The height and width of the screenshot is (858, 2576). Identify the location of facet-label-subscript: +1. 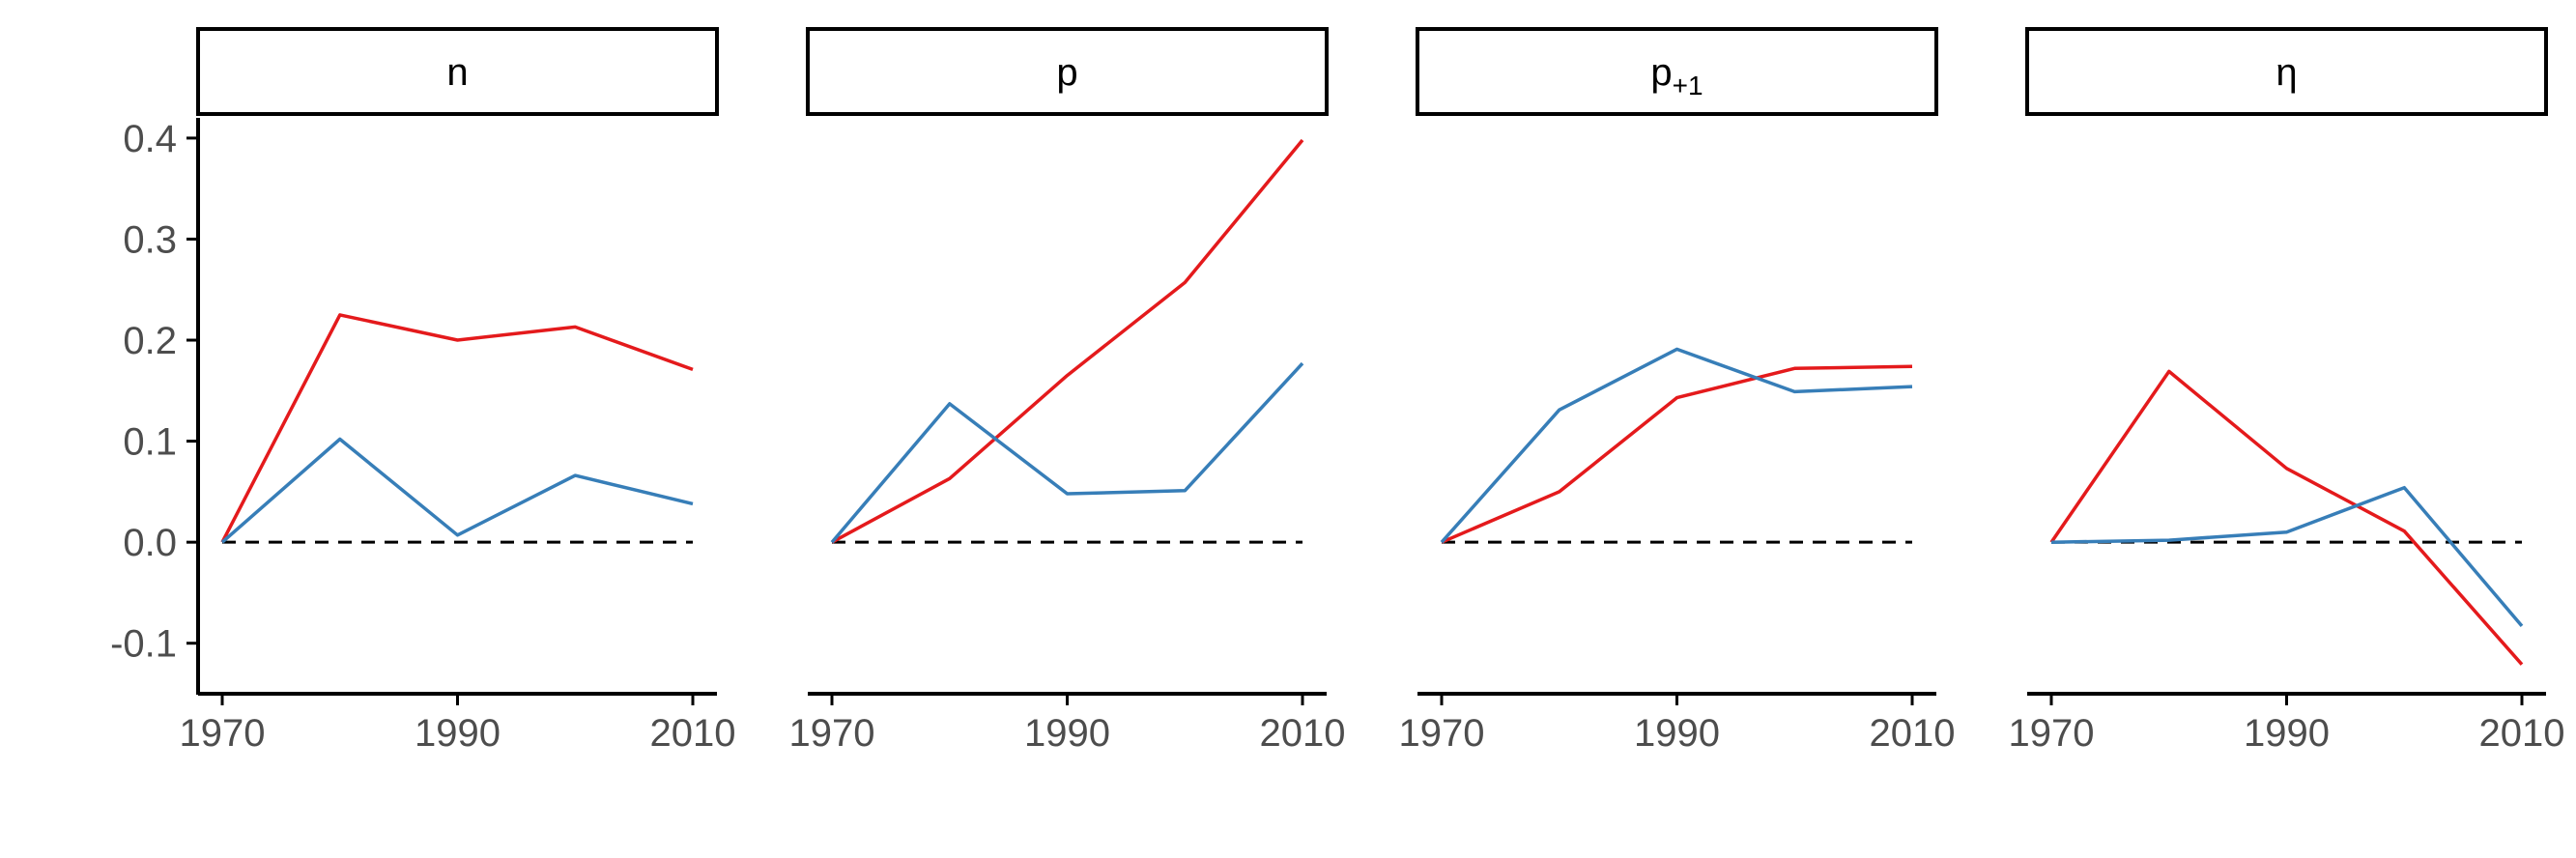
(1688, 85).